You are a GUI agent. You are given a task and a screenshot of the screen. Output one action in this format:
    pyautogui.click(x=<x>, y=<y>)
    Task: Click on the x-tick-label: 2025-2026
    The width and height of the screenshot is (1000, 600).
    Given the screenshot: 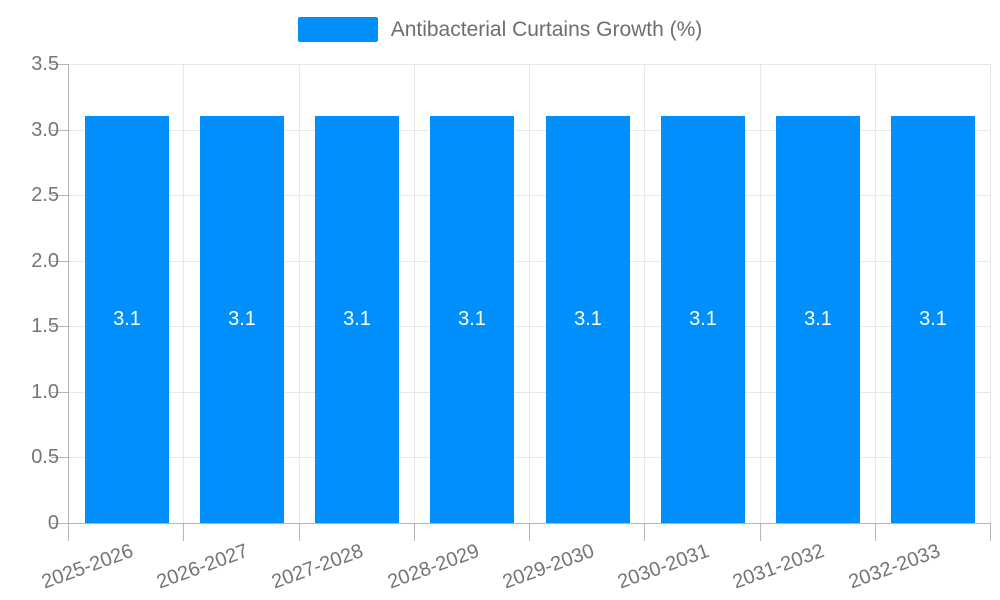 What is the action you would take?
    pyautogui.click(x=87, y=567)
    